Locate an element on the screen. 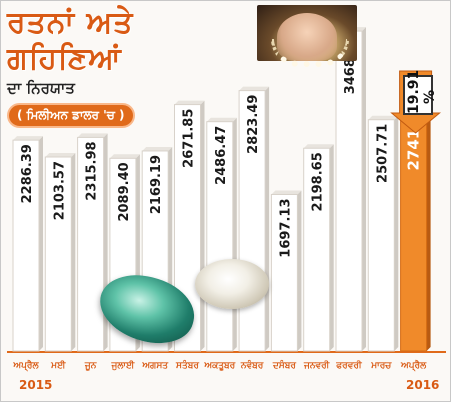 The height and width of the screenshot is (402, 451). change-percent-box is located at coordinates (418, 95).